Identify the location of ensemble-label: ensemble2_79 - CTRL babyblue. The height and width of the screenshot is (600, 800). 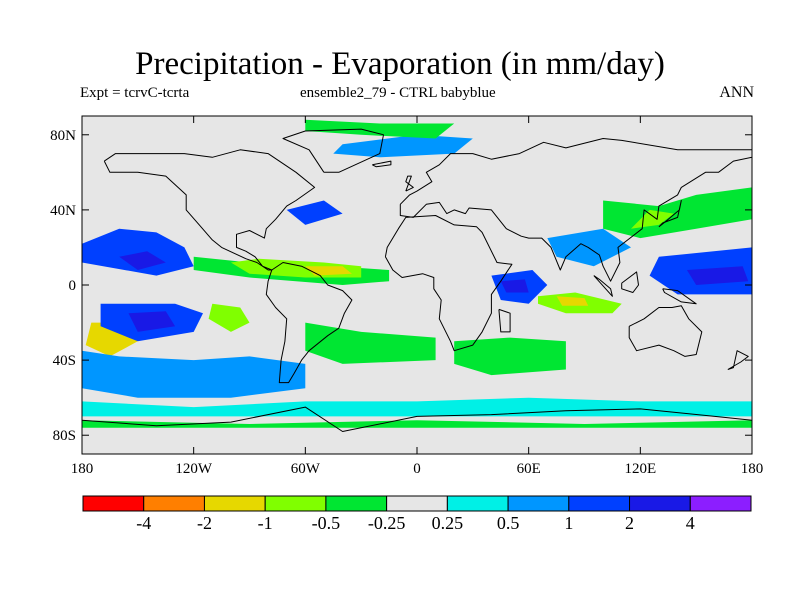
(398, 93).